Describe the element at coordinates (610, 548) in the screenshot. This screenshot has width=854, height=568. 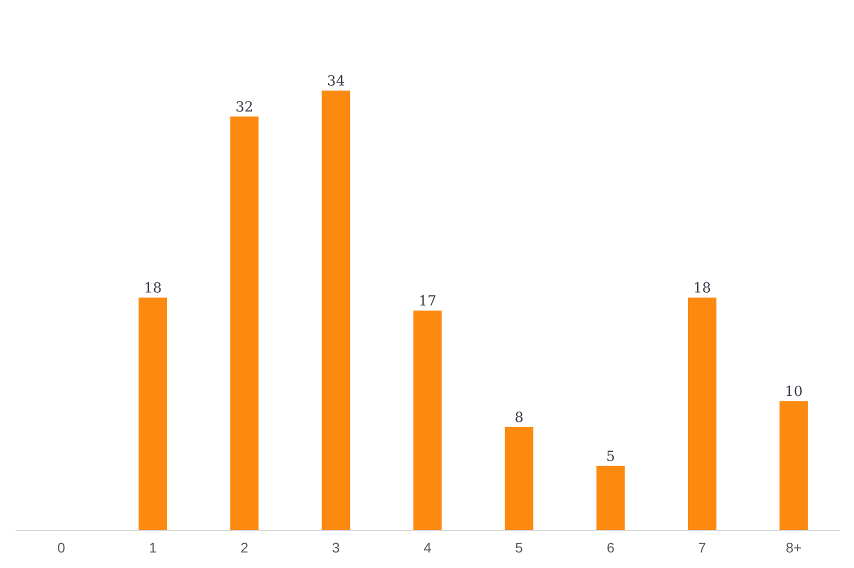
I see `x-tick-label: 6` at that location.